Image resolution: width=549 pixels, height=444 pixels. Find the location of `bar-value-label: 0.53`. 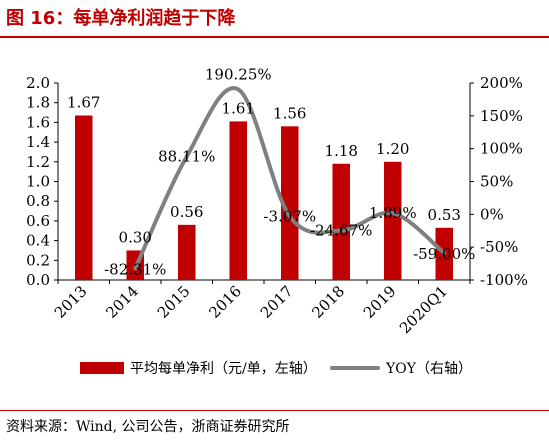

bar-value-label: 0.53 is located at coordinates (444, 215).